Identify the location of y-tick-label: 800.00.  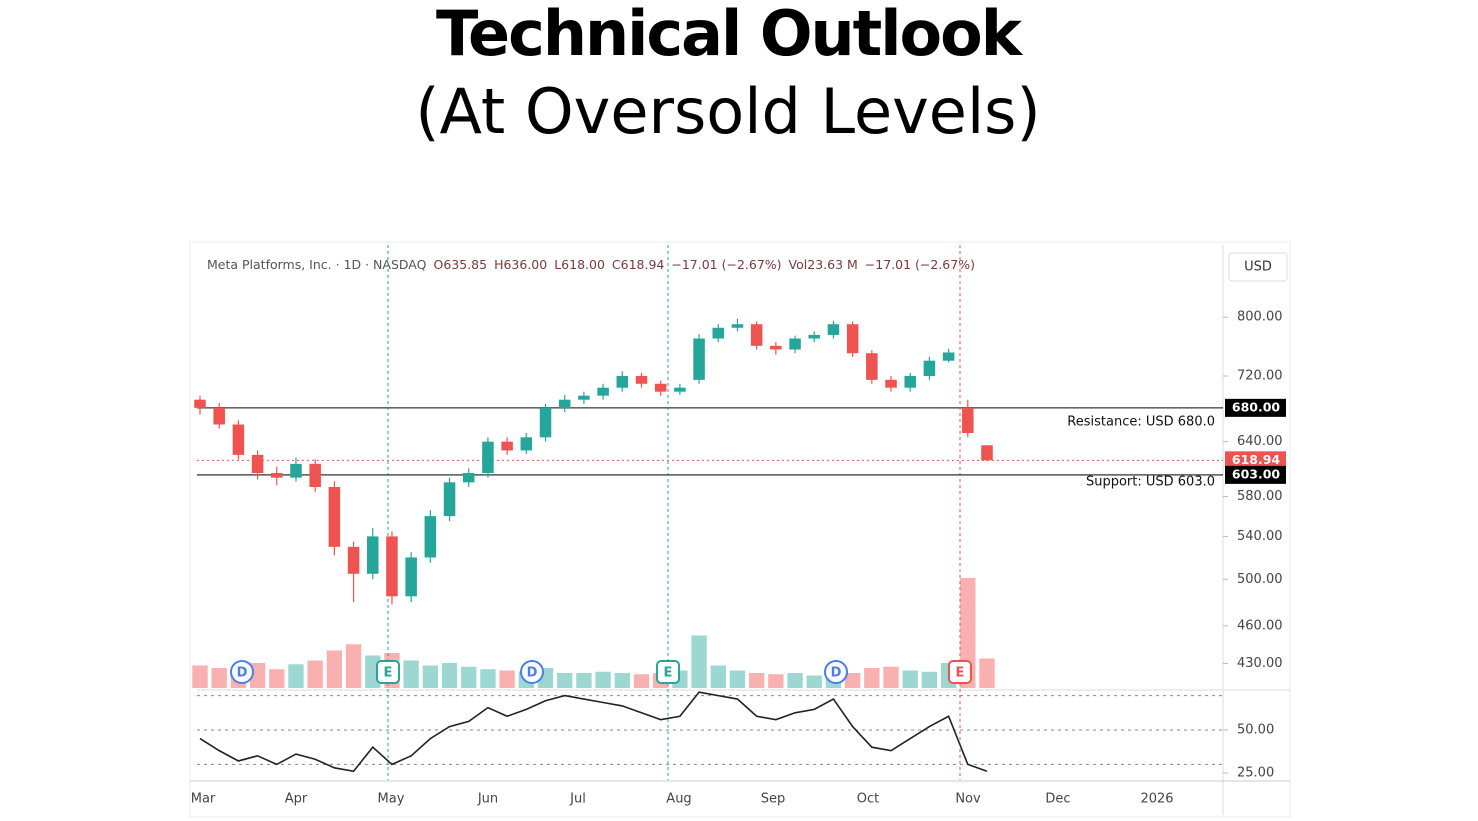
(1260, 317).